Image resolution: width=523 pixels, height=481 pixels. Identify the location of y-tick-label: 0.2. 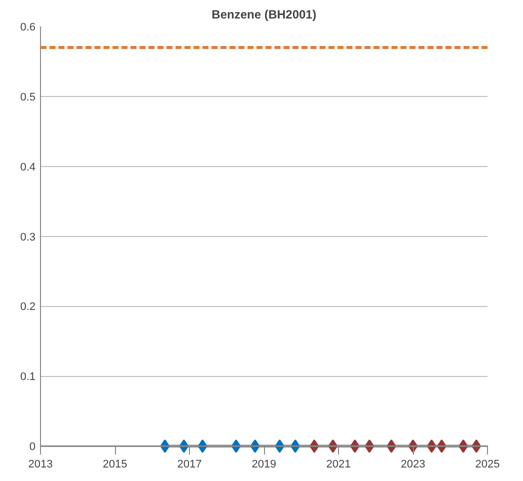
(28, 307).